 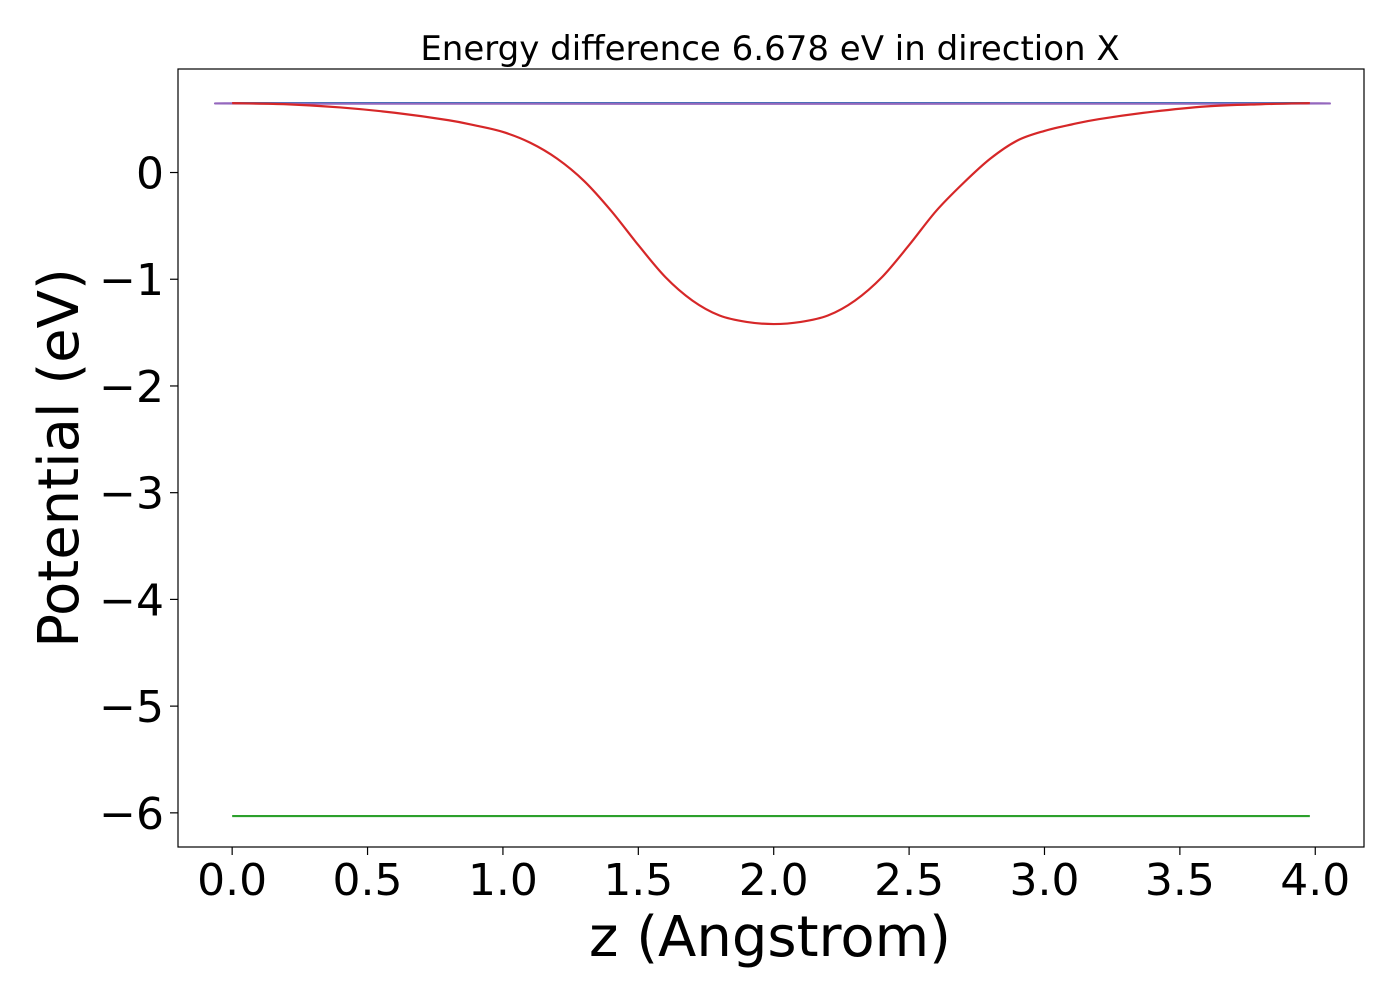 What do you see at coordinates (503, 880) in the screenshot?
I see `x-tick-label: 1.0` at bounding box center [503, 880].